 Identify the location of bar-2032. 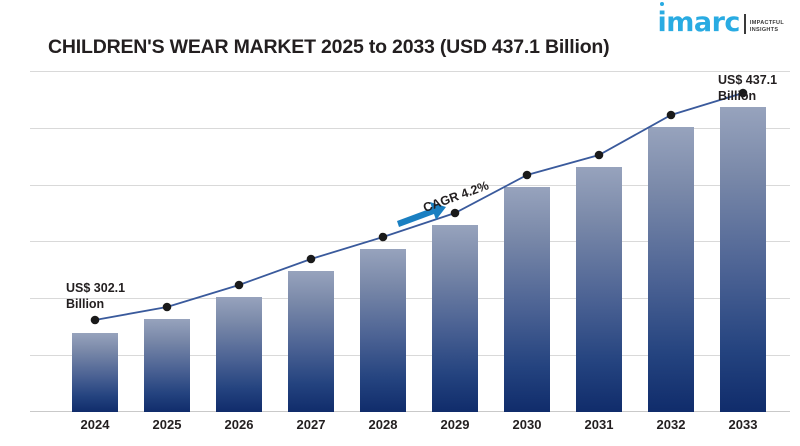
(671, 269).